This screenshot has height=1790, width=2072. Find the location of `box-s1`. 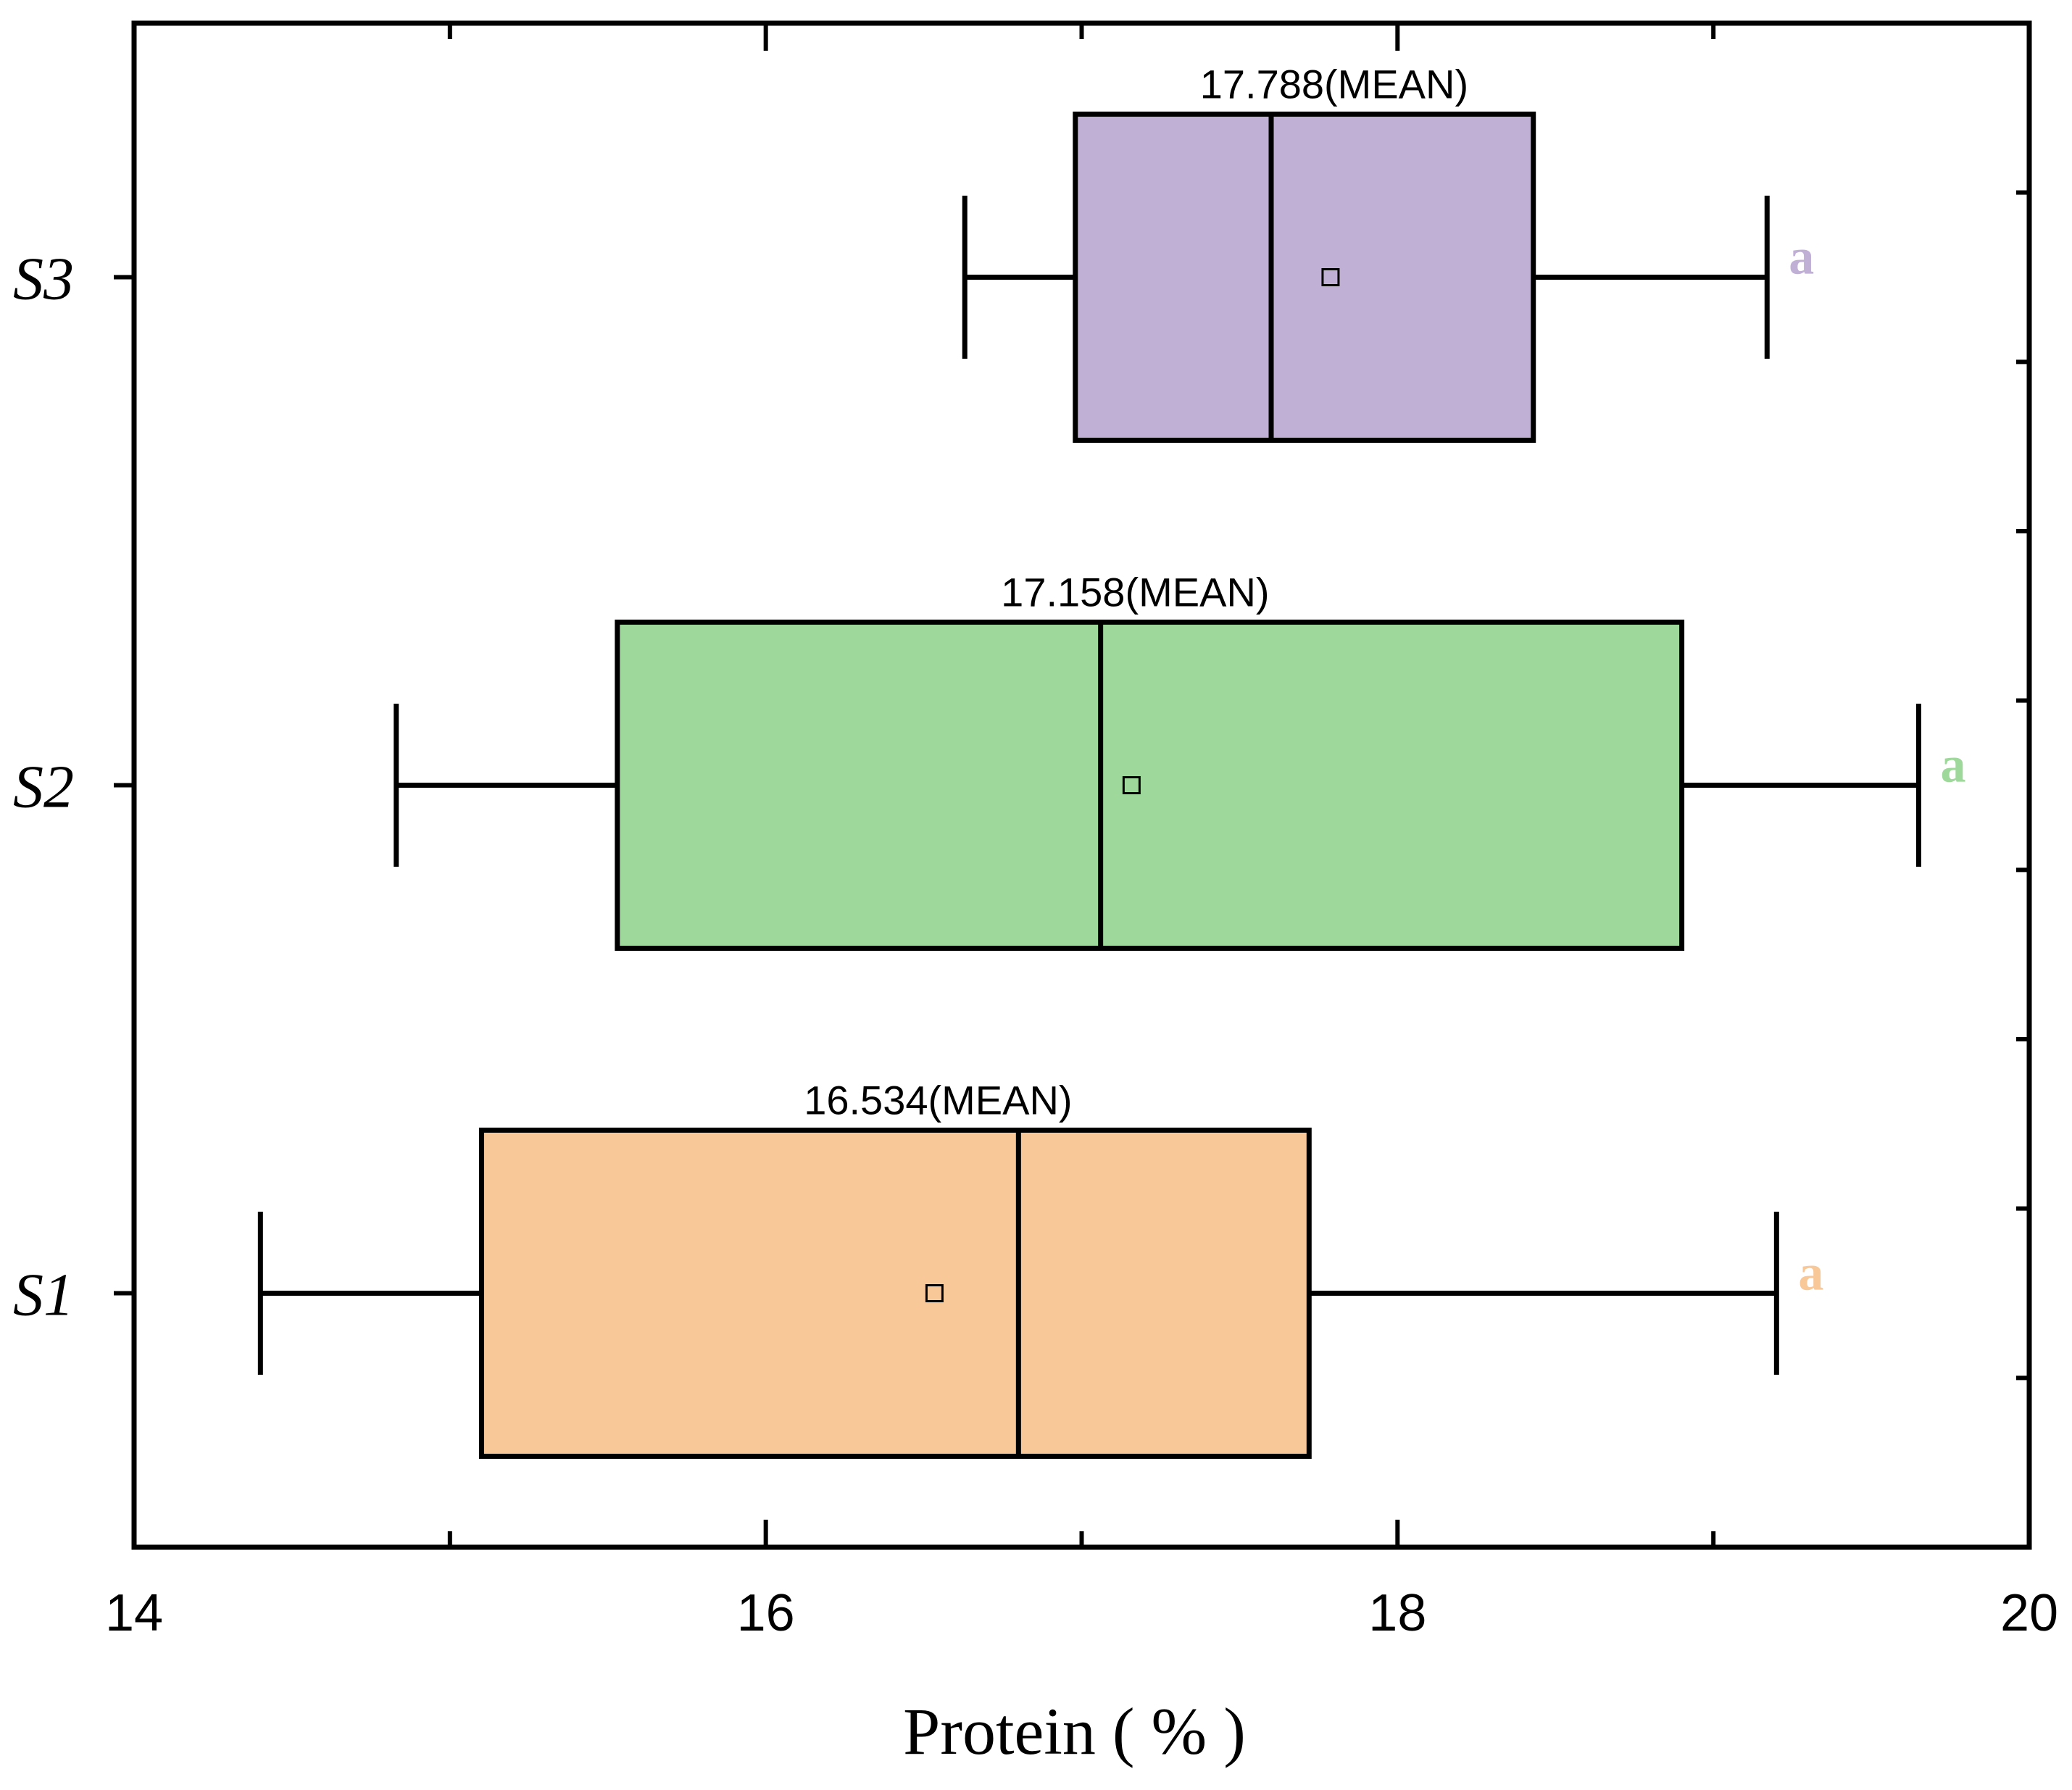

box-s1 is located at coordinates (895, 1293).